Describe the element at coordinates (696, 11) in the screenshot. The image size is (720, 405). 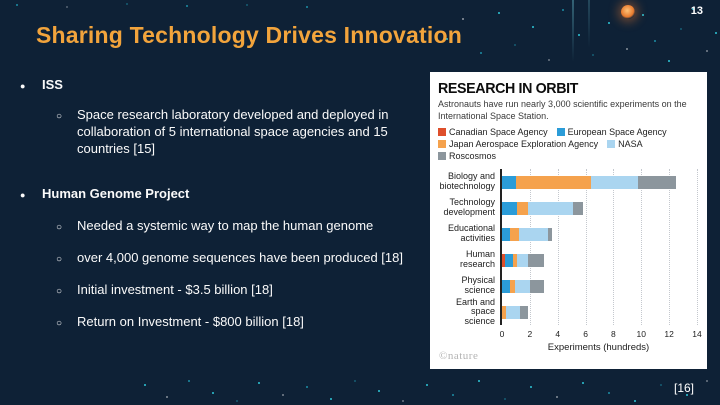
I see `page-number: 13` at that location.